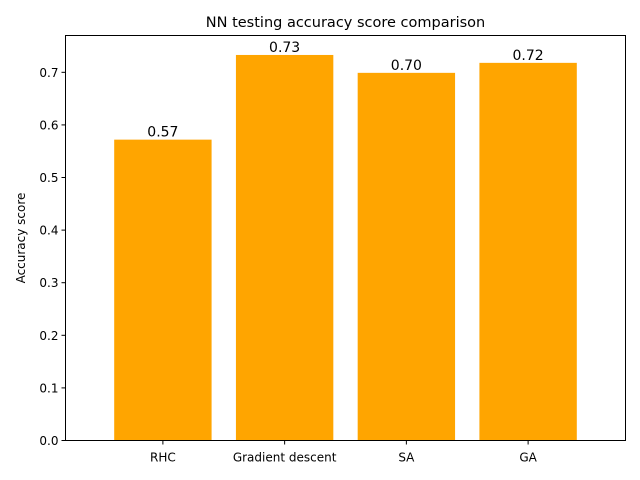 The height and width of the screenshot is (480, 640). Describe the element at coordinates (528, 251) in the screenshot. I see `bar-ga` at that location.